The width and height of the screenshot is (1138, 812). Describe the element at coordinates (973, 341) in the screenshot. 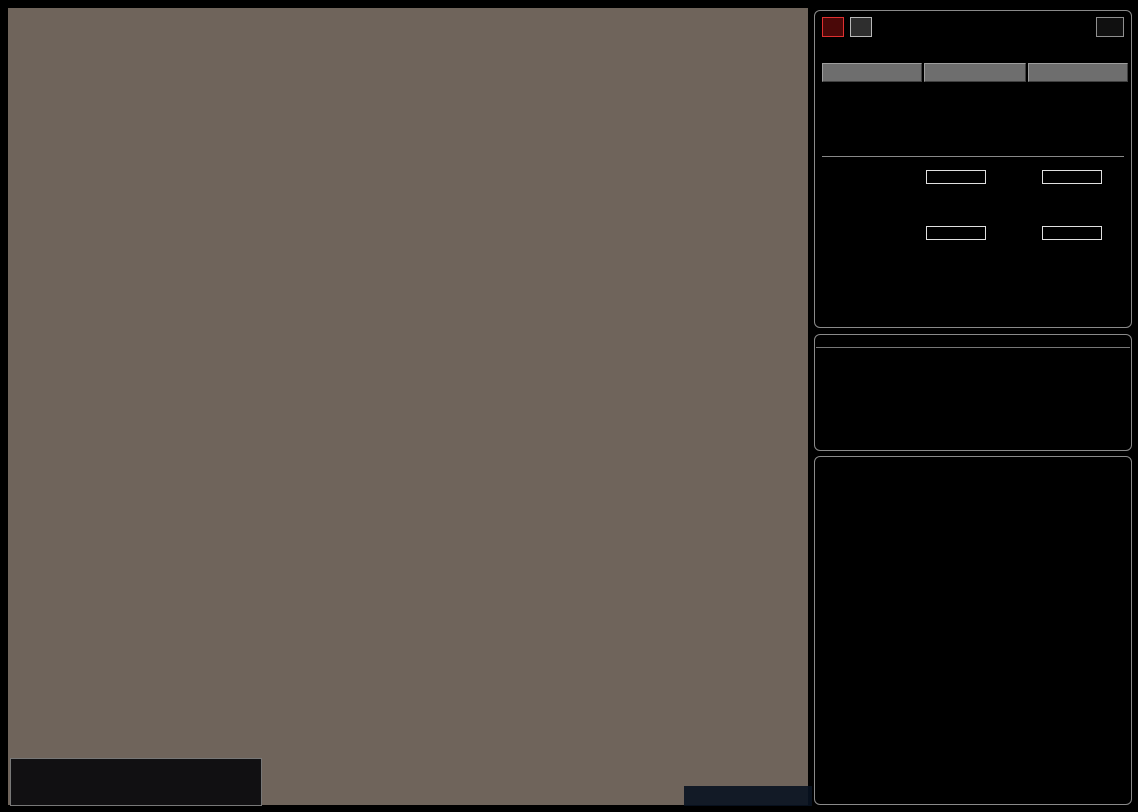

I see `datetime-display` at that location.